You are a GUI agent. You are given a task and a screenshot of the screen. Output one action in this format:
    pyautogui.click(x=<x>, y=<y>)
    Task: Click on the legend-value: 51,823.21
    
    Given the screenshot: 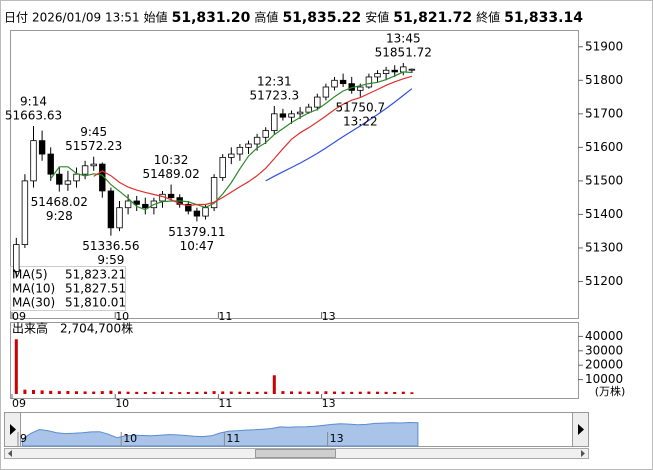 What is the action you would take?
    pyautogui.click(x=95, y=275)
    